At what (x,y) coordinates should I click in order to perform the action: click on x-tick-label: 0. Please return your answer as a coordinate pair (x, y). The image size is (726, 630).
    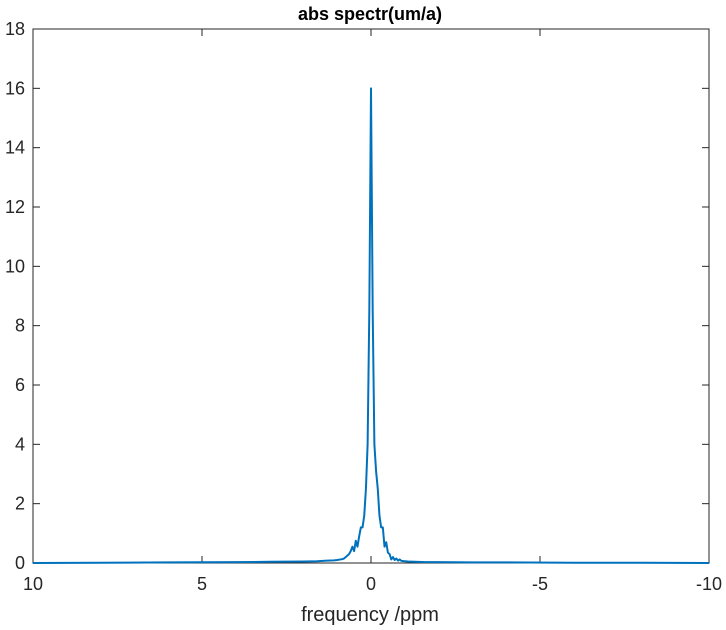
    Looking at the image, I should click on (371, 584).